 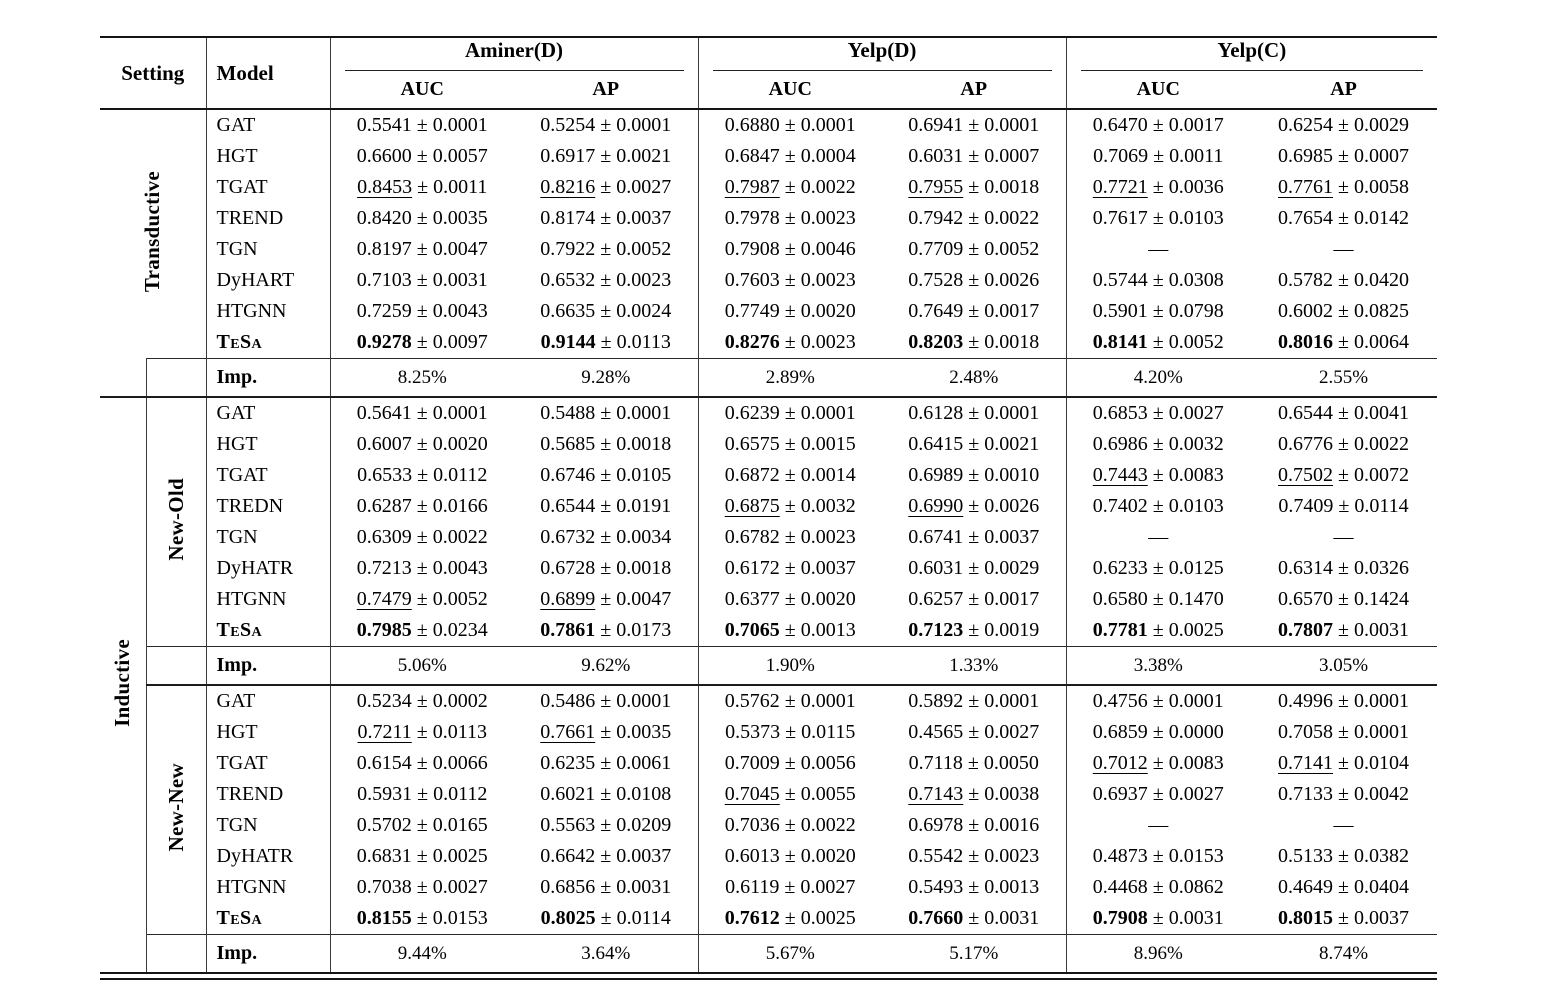 I want to click on subsetting-label-text: New-New, so click(x=175, y=807).